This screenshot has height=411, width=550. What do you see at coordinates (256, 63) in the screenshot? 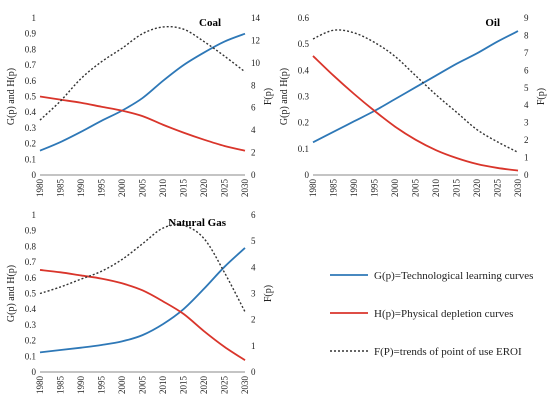
I see `y2-tick-label: 10` at bounding box center [256, 63].